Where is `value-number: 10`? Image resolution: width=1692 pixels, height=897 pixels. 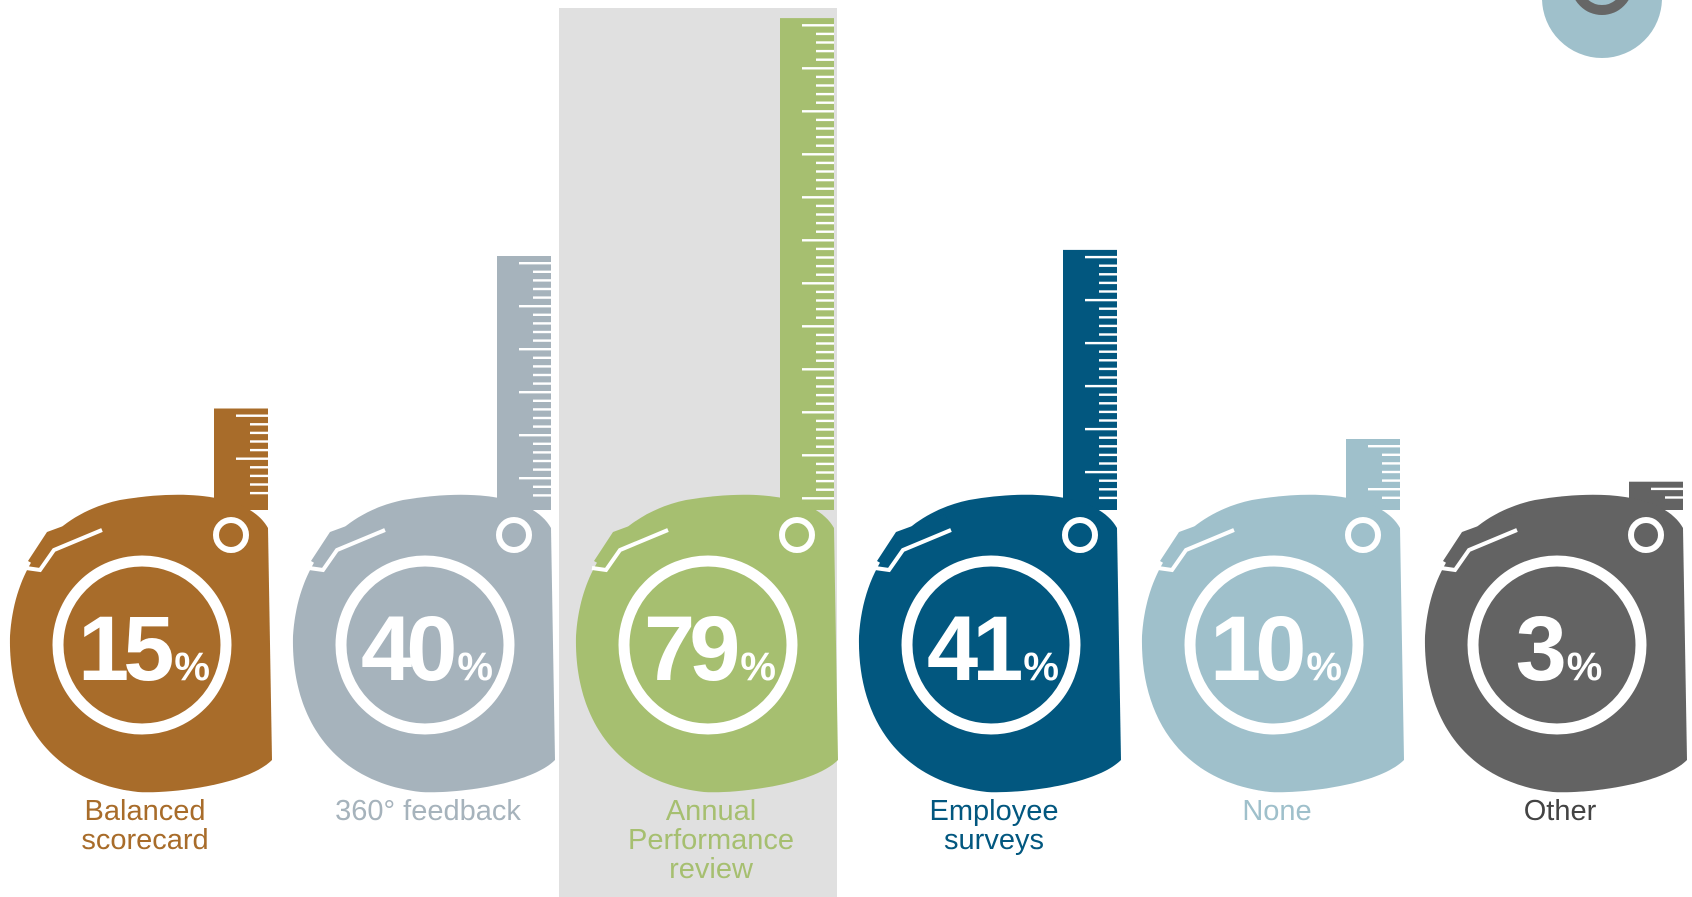 value-number: 10 is located at coordinates (1256, 649).